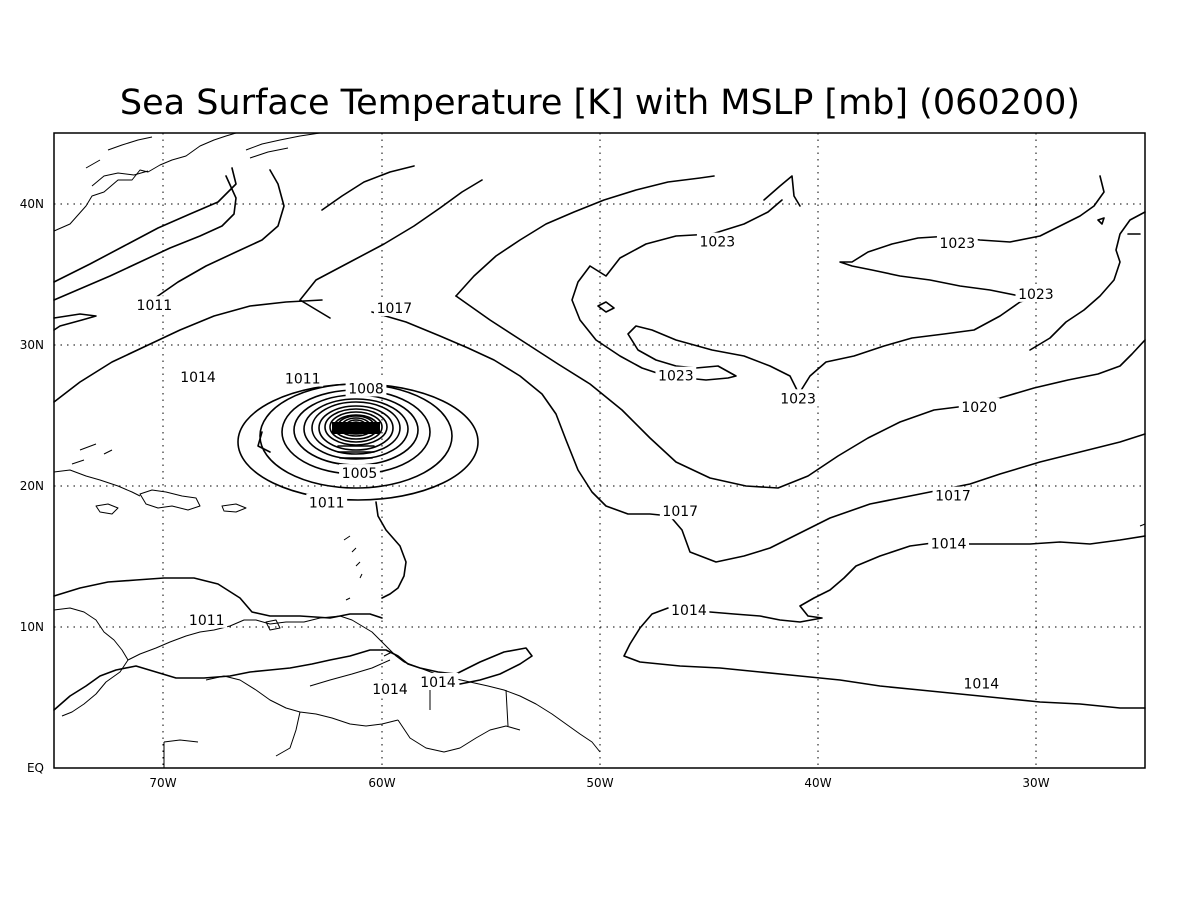 Image resolution: width=1200 pixels, height=900 pixels. I want to click on low-pressure-system, so click(358, 442).